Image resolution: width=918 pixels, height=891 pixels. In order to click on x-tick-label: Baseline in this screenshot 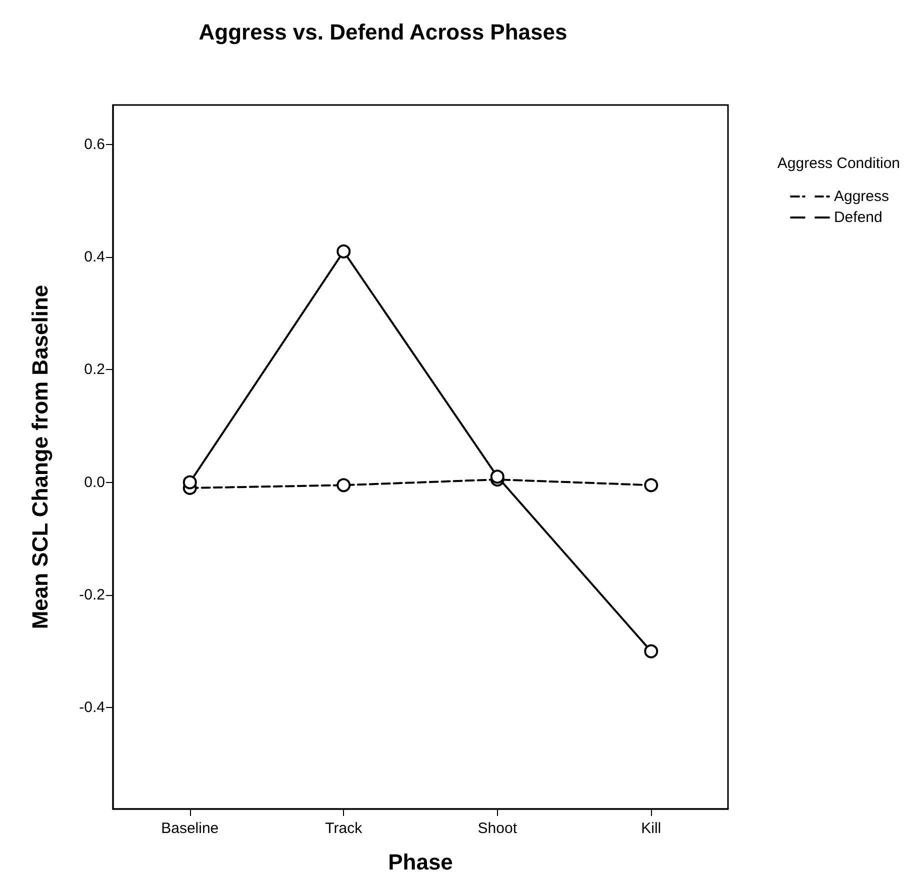, I will do `click(190, 828)`.